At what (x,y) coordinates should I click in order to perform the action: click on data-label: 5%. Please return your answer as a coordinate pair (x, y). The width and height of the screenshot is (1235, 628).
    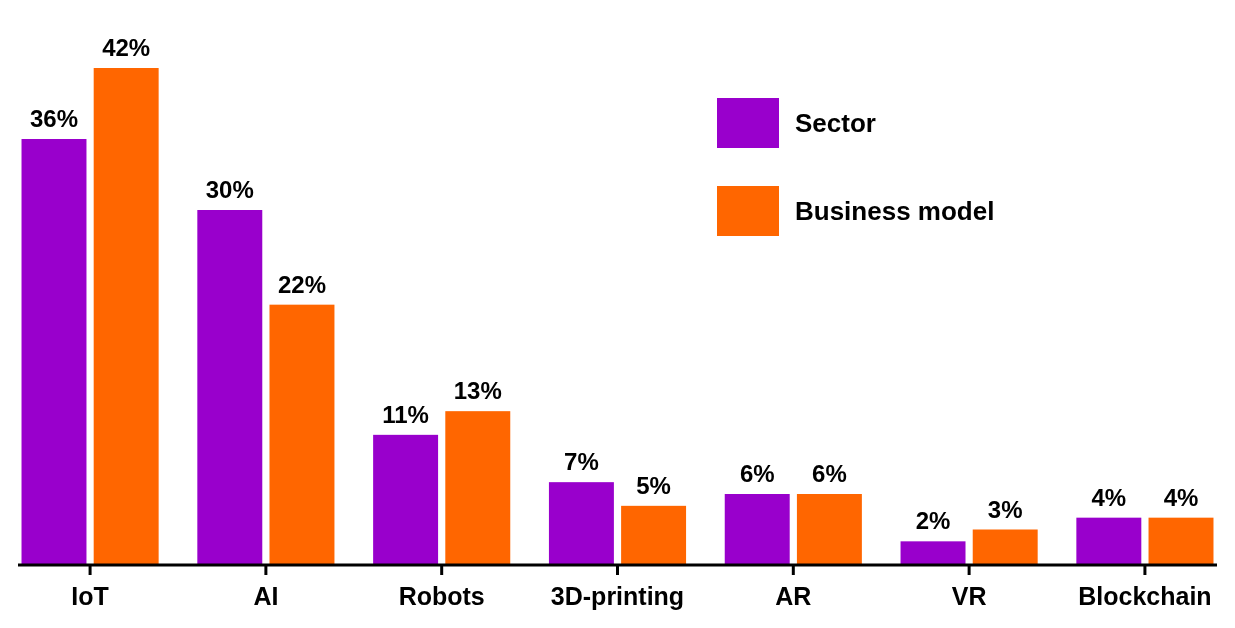
    Looking at the image, I should click on (653, 485).